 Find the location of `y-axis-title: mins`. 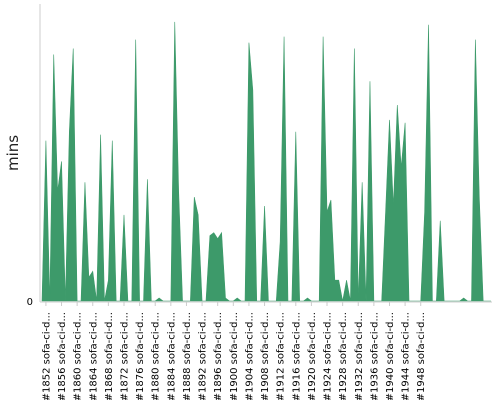

y-axis-title: mins is located at coordinates (13, 153).